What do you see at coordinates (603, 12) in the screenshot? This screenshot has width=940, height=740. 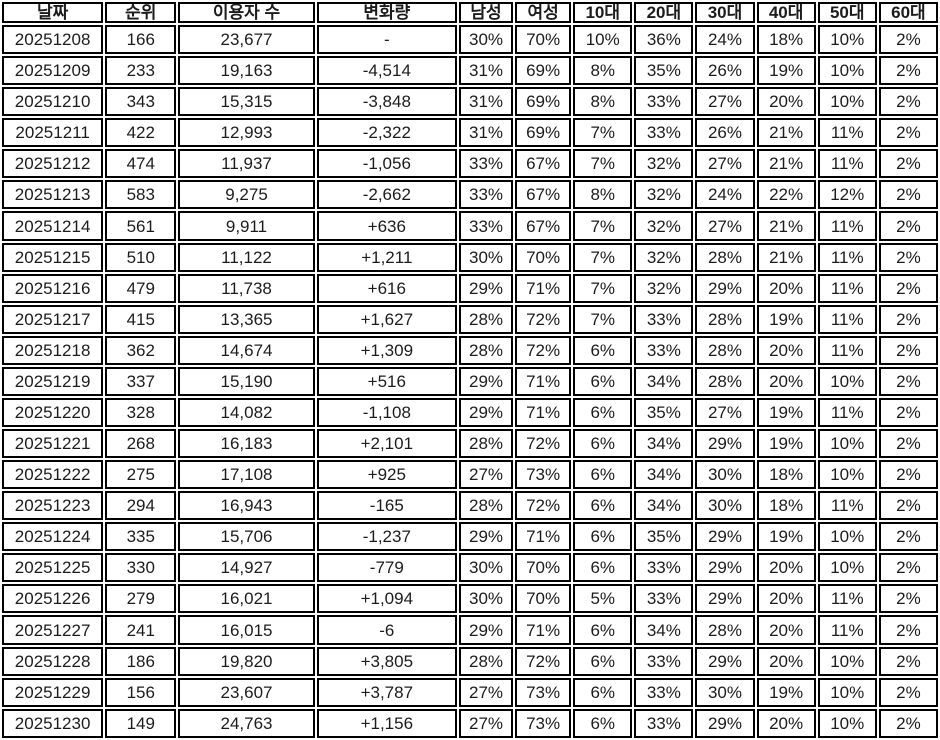 I see `header-age10: 10대` at bounding box center [603, 12].